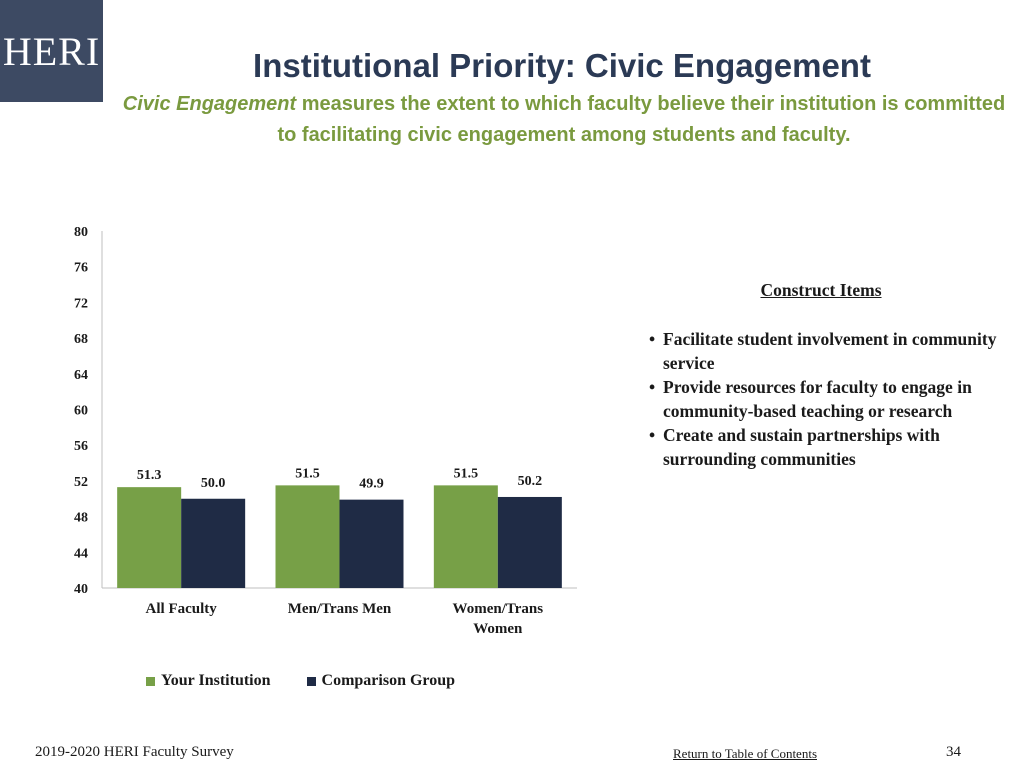 This screenshot has height=768, width=1024. Describe the element at coordinates (213, 483) in the screenshot. I see `data-label: 50.0` at that location.